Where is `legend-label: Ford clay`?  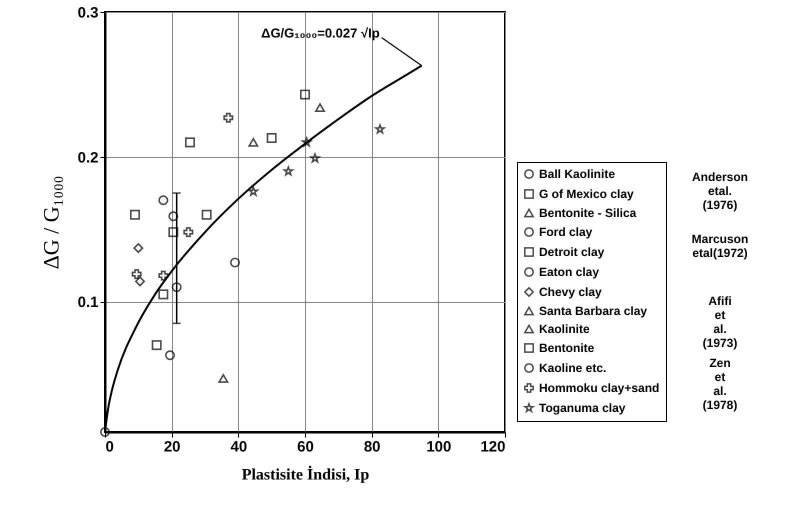 legend-label: Ford clay is located at coordinates (566, 232).